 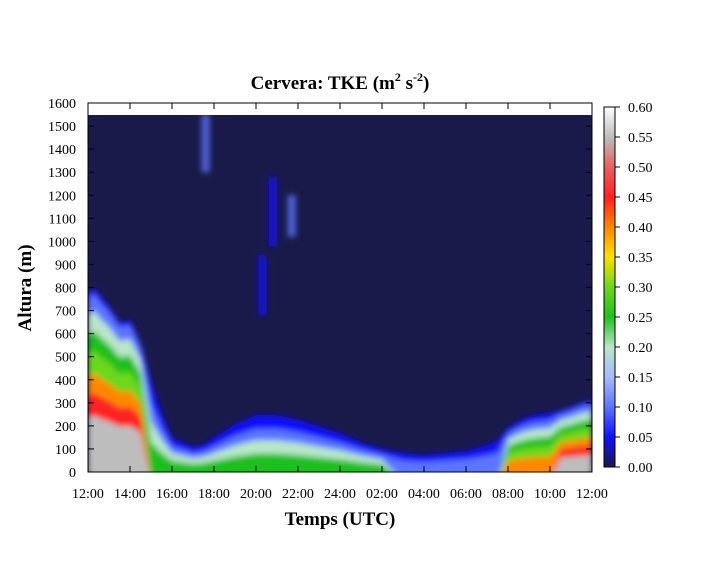 I want to click on y-tick-label: 1300, so click(x=62, y=173).